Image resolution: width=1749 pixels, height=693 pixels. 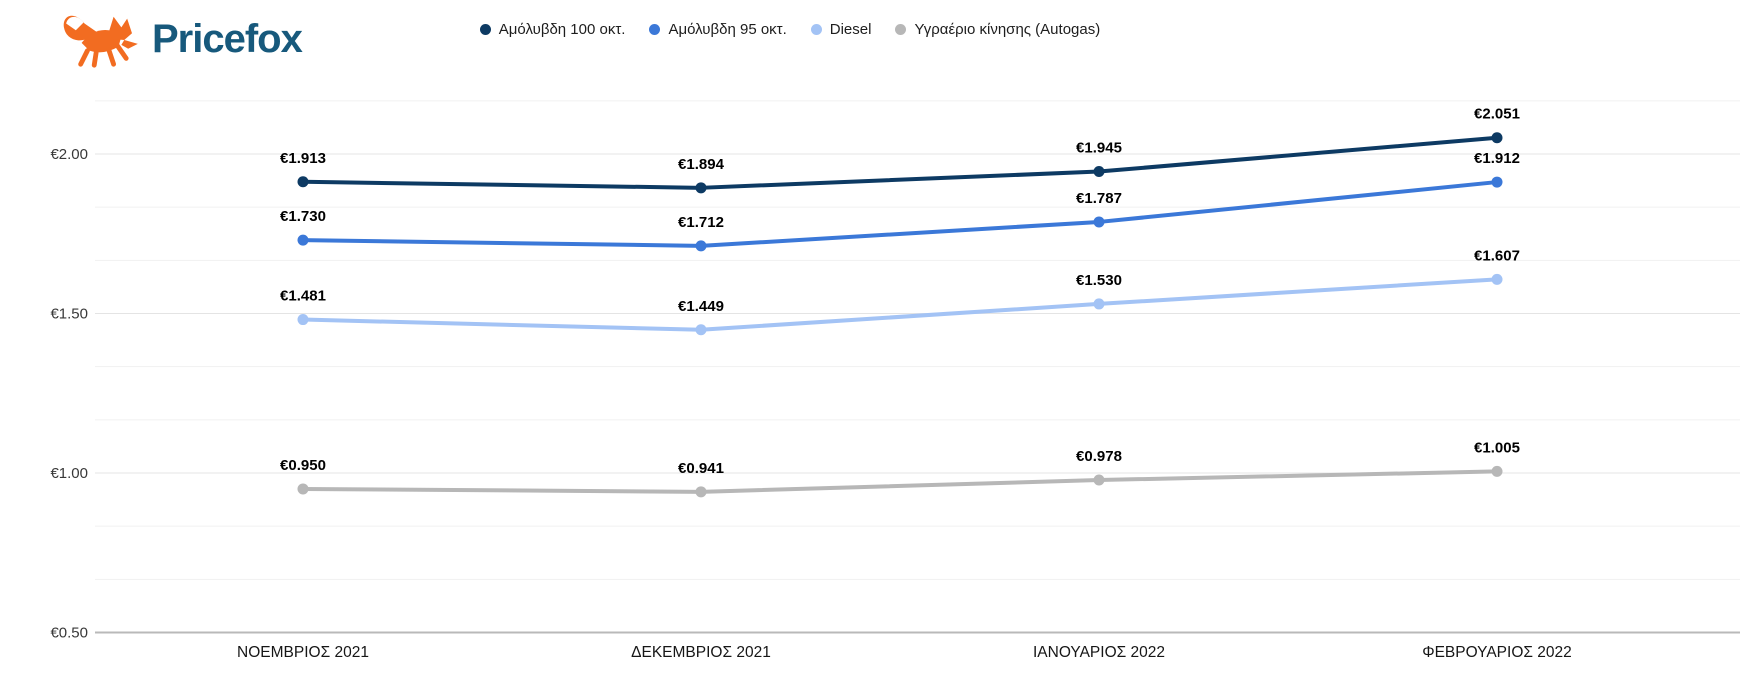 What do you see at coordinates (69, 154) in the screenshot?
I see `y-axis-tick-label: €2.00` at bounding box center [69, 154].